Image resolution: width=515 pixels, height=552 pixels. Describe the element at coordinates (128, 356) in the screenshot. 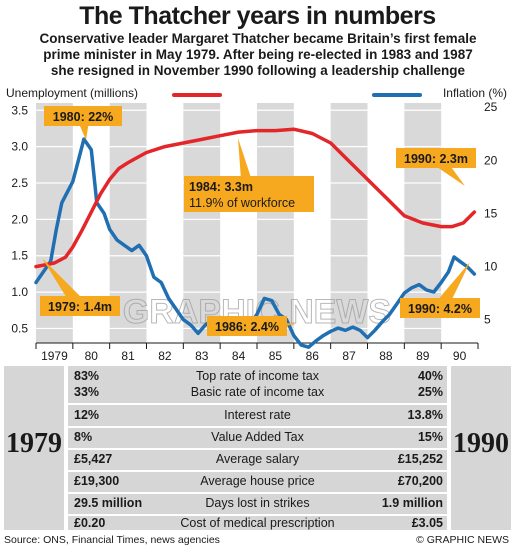

I see `x-tick-label: 81` at that location.